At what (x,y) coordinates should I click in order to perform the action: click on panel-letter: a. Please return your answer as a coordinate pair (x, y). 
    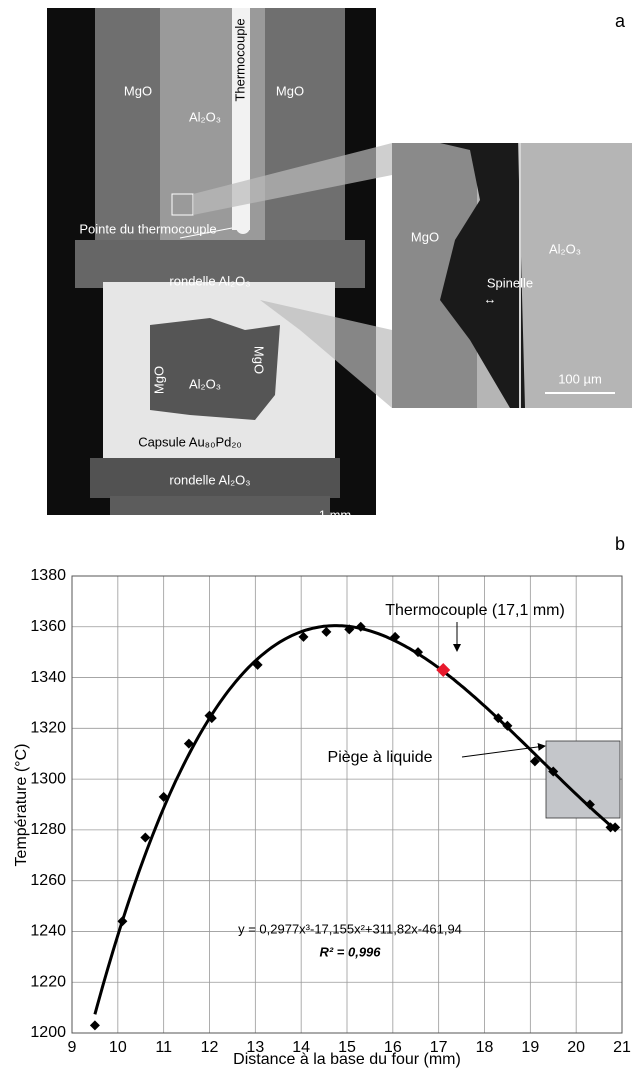
    Looking at the image, I should click on (620, 21).